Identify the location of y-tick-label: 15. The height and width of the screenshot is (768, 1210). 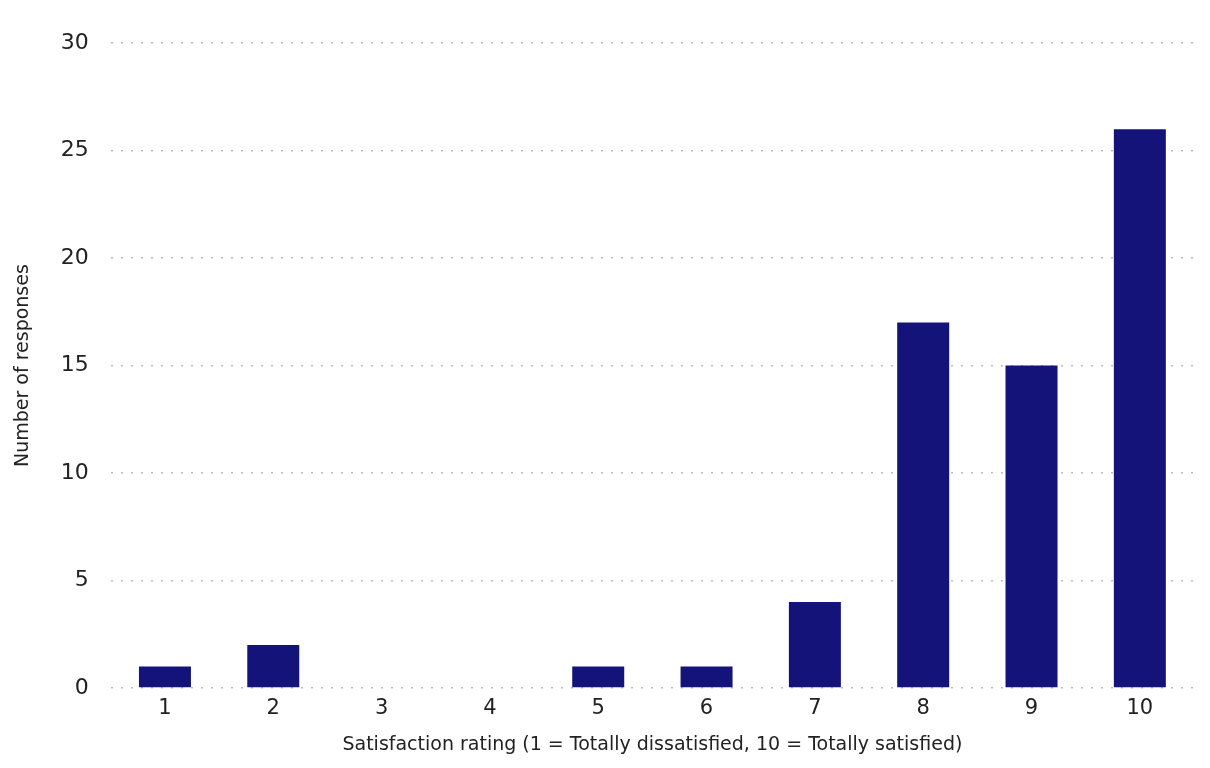
(74, 364).